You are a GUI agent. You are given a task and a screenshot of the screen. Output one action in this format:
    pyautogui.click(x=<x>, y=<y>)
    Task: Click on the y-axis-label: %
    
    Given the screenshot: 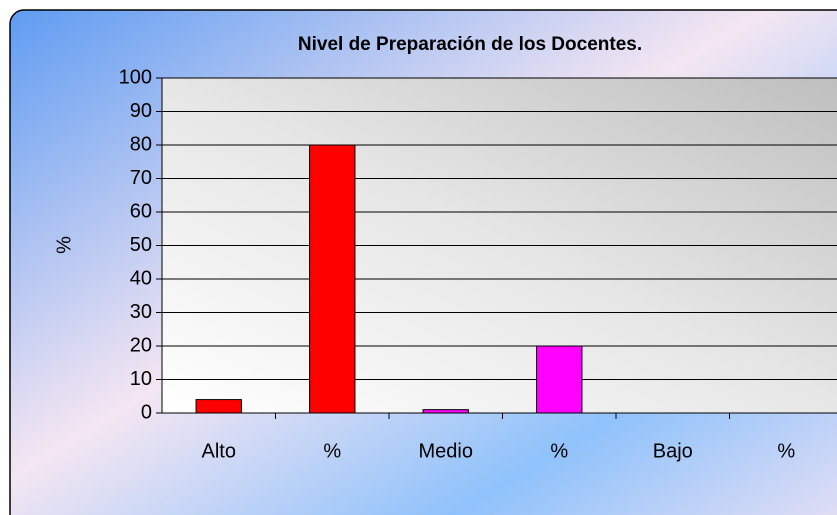 What is the action you would take?
    pyautogui.click(x=64, y=245)
    